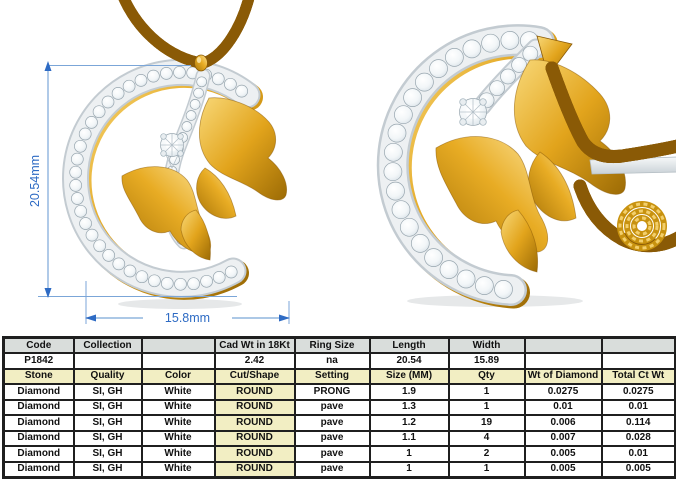 Image resolution: width=676 pixels, height=479 pixels. I want to click on width-header: Width, so click(486, 345).